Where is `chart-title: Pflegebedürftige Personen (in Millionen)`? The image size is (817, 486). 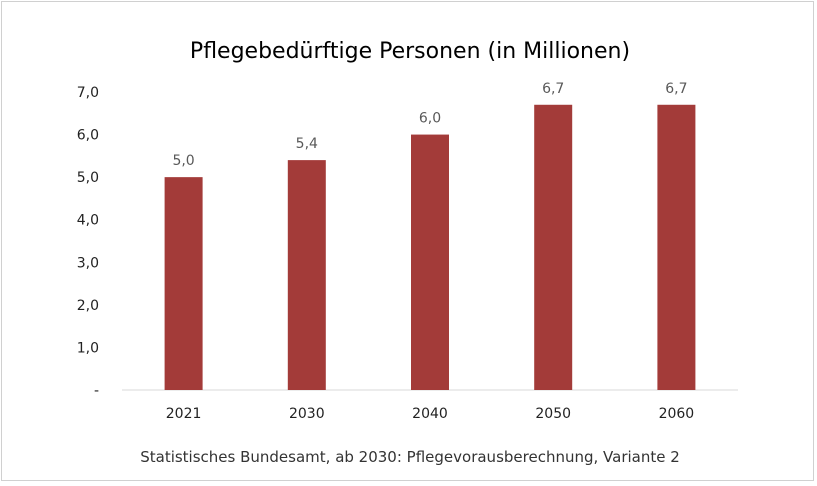 chart-title: Pflegebedürftige Personen (in Millionen) is located at coordinates (410, 51).